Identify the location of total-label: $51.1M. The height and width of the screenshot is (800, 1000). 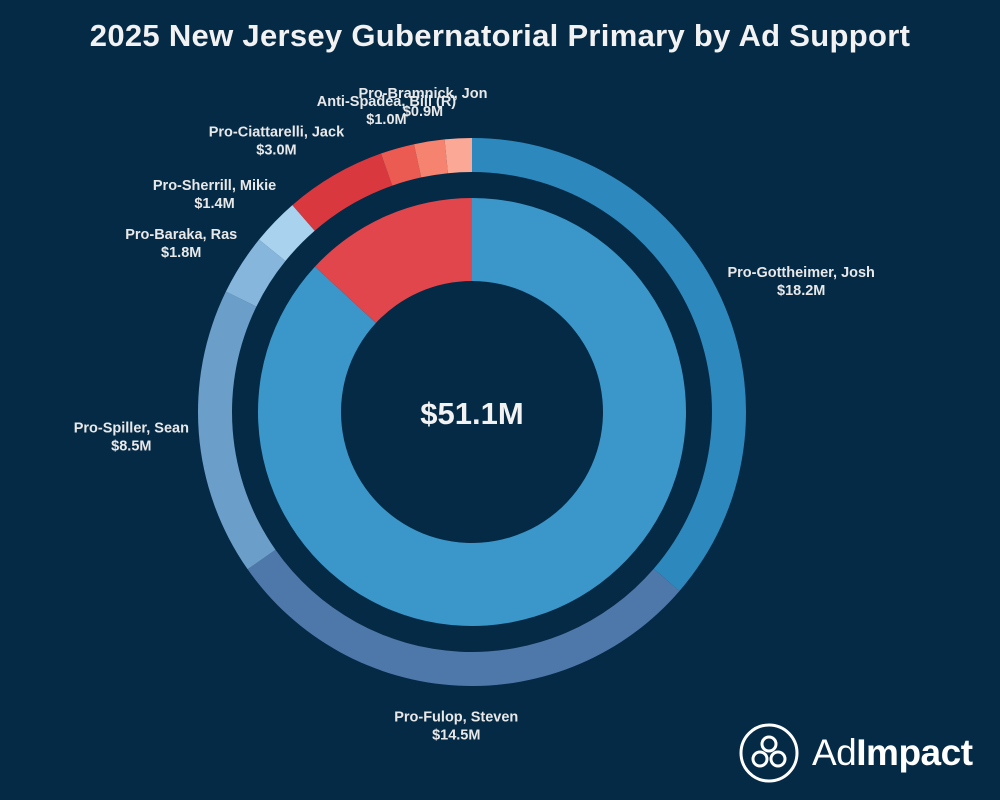
(471, 413).